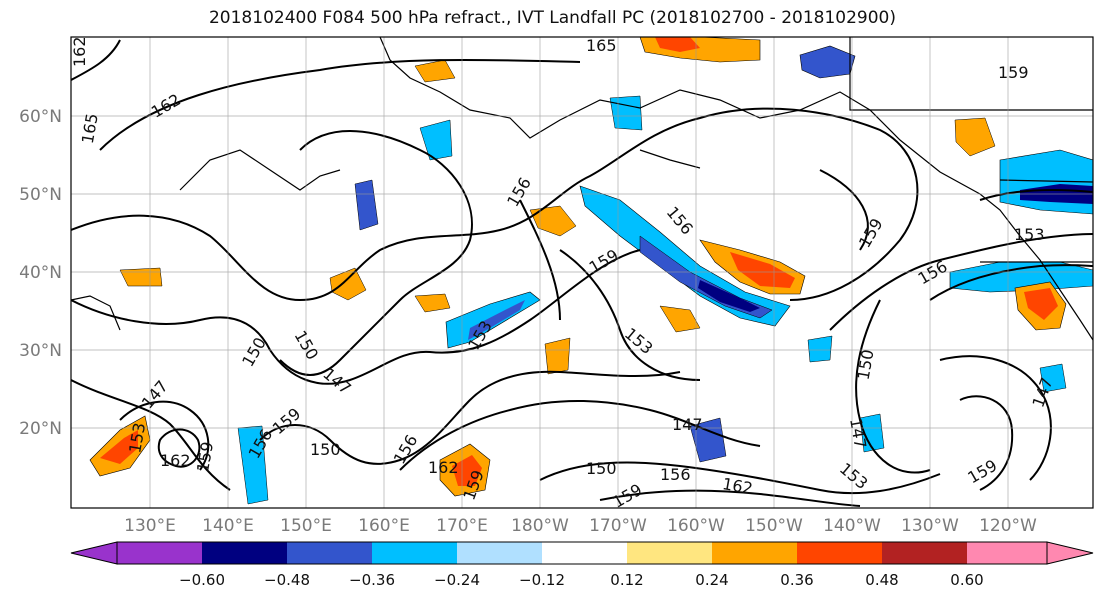 The width and height of the screenshot is (1105, 601). Describe the element at coordinates (796, 580) in the screenshot. I see `colorbar-tick-label: 0.36` at that location.